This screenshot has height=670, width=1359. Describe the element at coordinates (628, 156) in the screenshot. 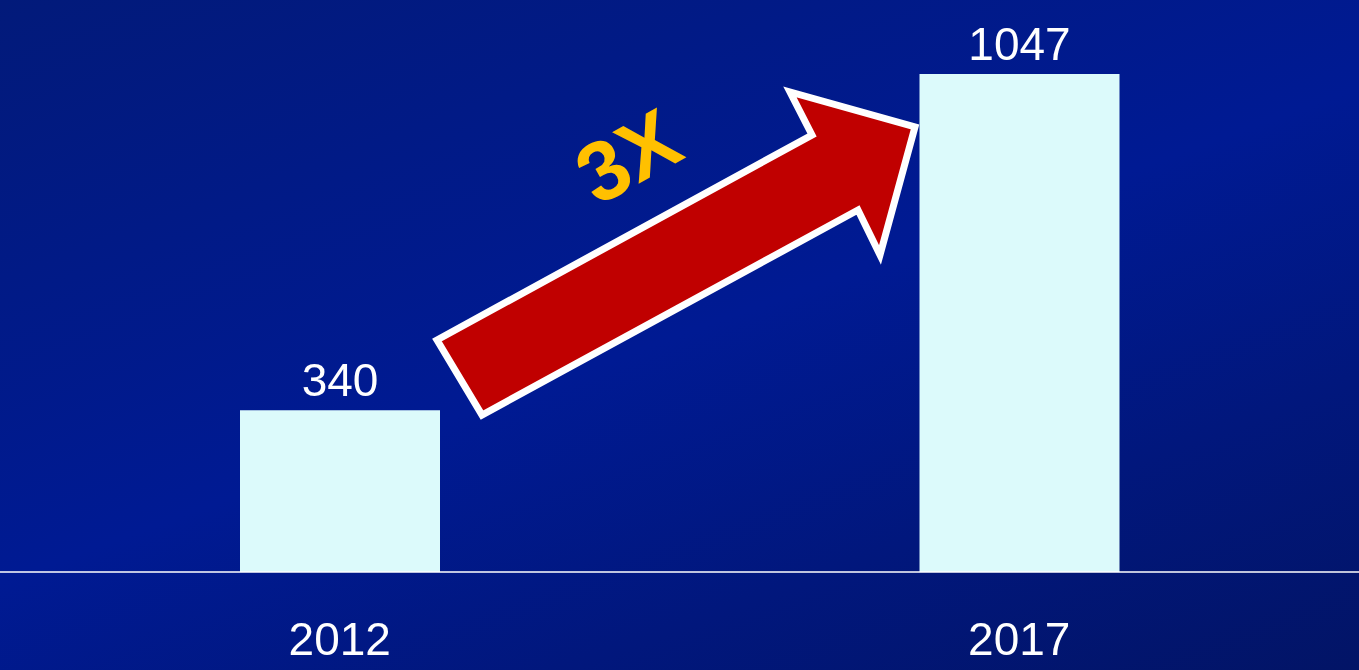

I see `annotation: 3X` at that location.